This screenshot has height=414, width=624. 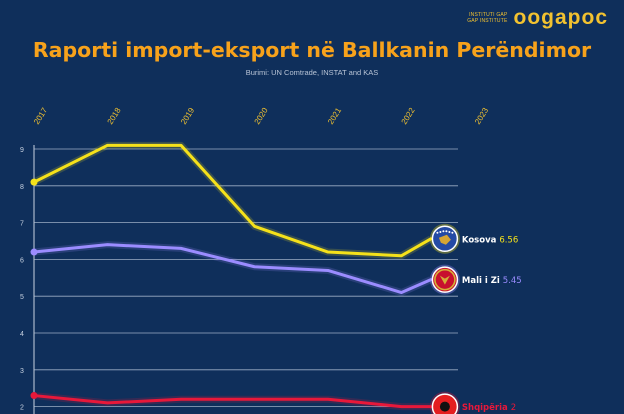 What do you see at coordinates (114, 116) in the screenshot?
I see `x-tick-label: 2018` at bounding box center [114, 116].